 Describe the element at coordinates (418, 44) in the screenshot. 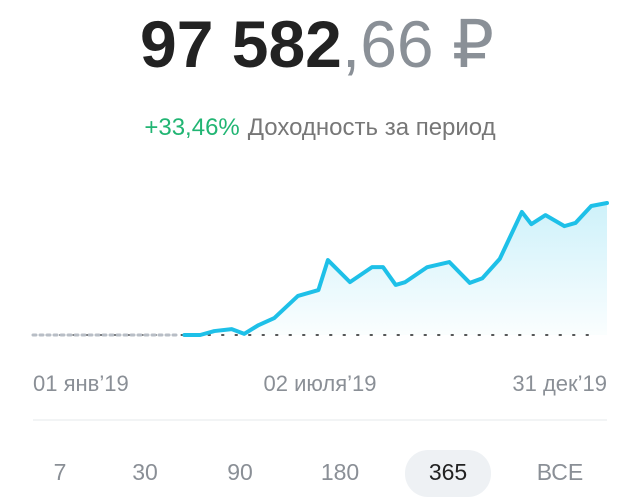

I see `balance-fraction: ,66 ₽` at that location.